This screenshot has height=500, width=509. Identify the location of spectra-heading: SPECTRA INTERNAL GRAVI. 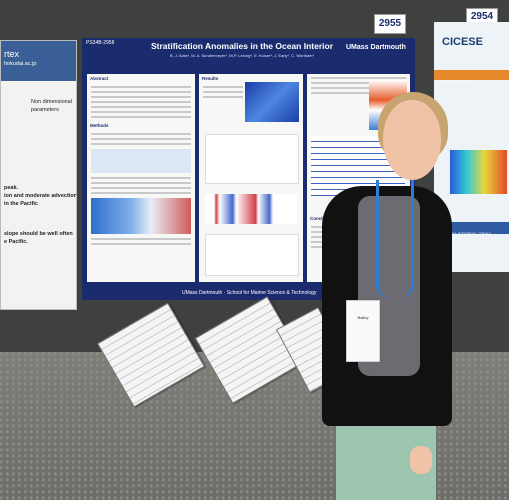
(464, 233).